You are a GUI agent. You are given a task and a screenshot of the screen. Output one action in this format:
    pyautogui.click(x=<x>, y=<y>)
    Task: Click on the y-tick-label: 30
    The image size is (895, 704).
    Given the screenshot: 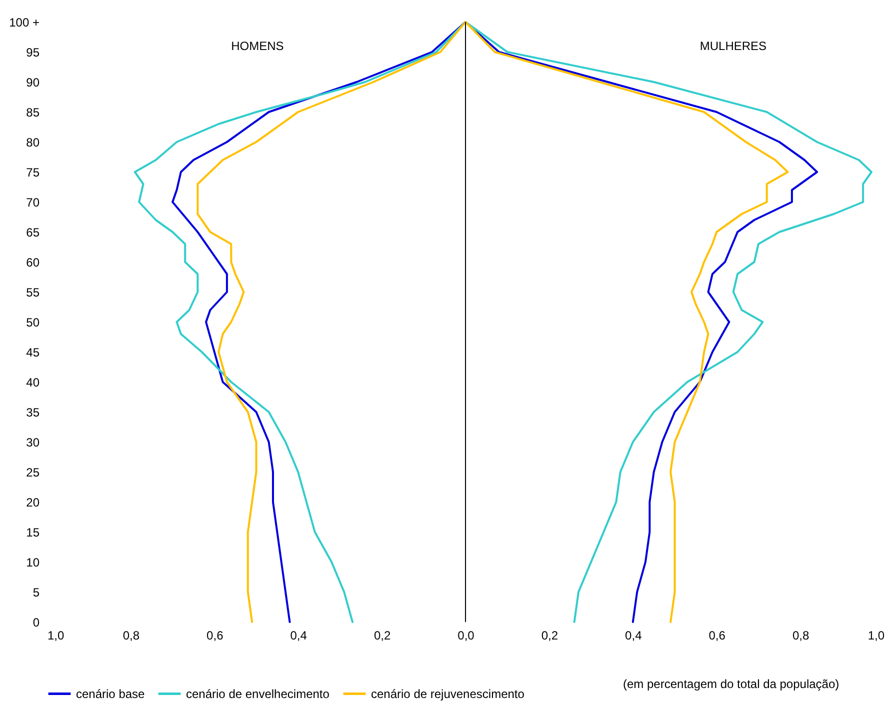 What is the action you would take?
    pyautogui.click(x=33, y=443)
    